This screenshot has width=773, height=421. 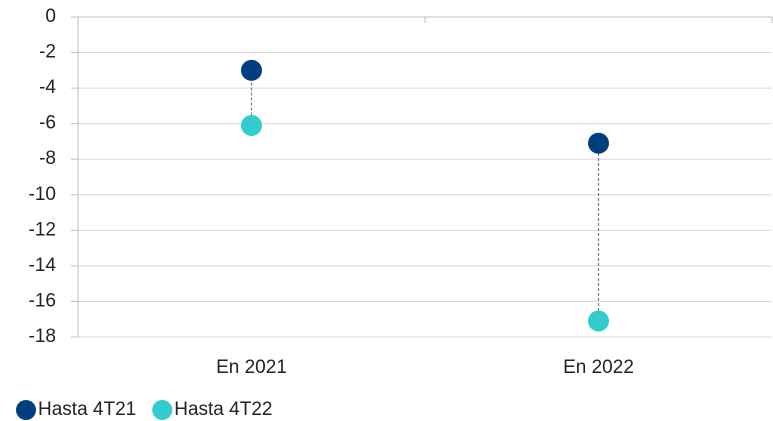 What do you see at coordinates (42, 194) in the screenshot?
I see `y-tick-label: -10` at bounding box center [42, 194].